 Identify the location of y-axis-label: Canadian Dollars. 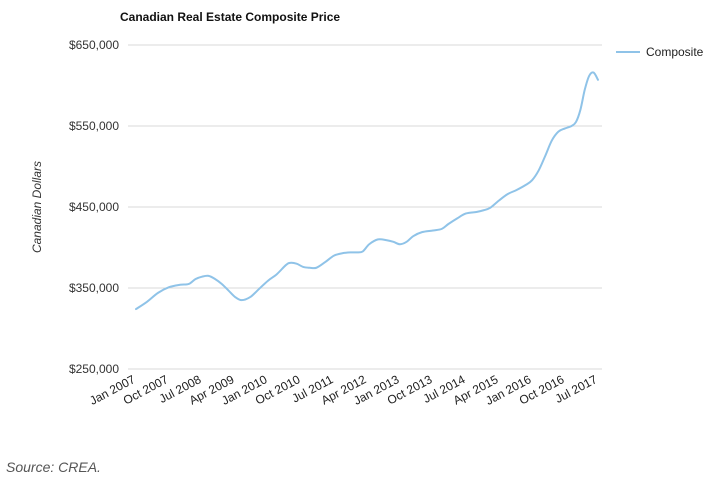
(37, 207).